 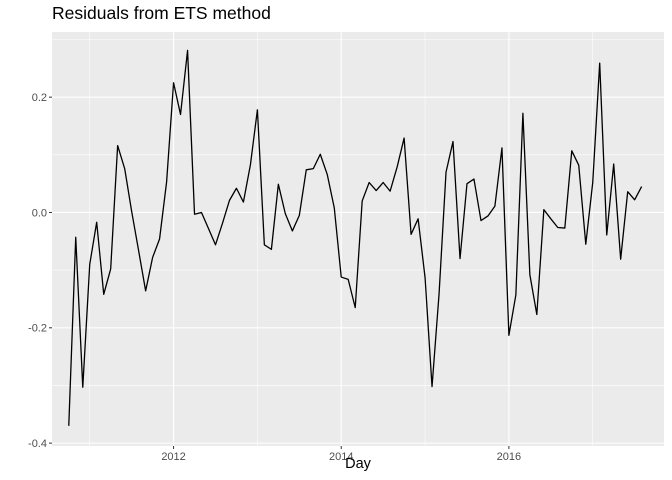 What do you see at coordinates (161, 13) in the screenshot?
I see `chart-title: Residuals from ETS method` at bounding box center [161, 13].